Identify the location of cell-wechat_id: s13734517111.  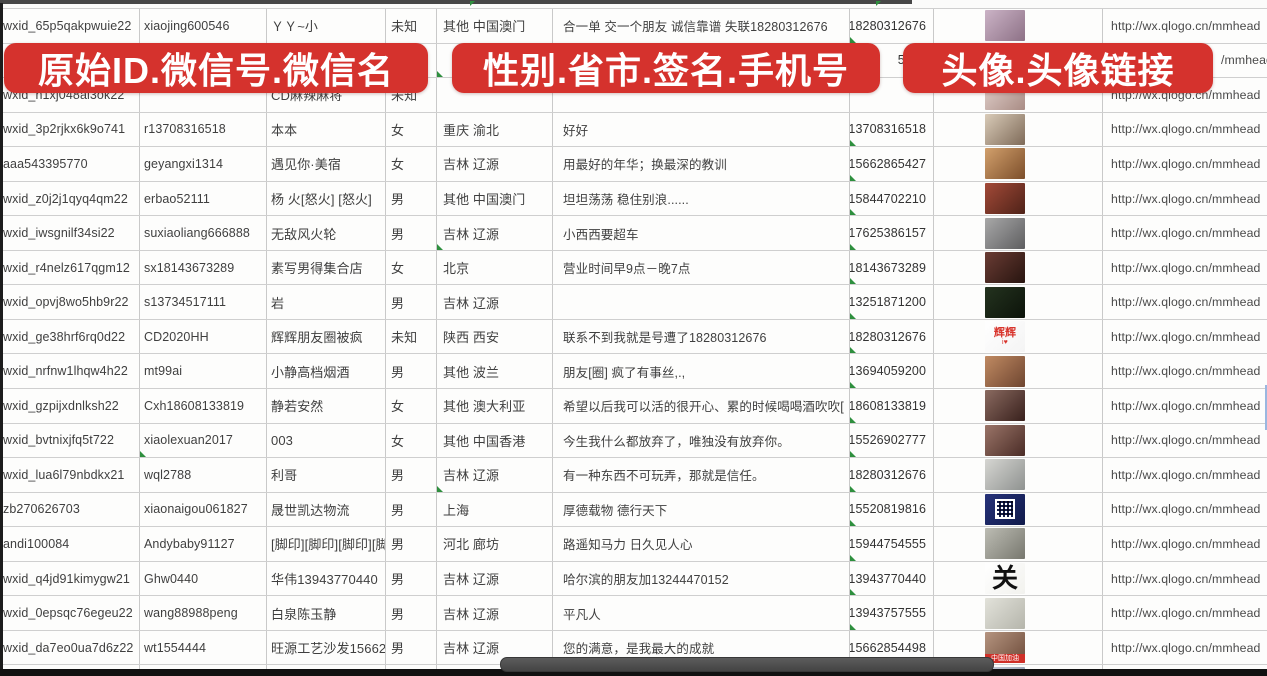
(203, 302).